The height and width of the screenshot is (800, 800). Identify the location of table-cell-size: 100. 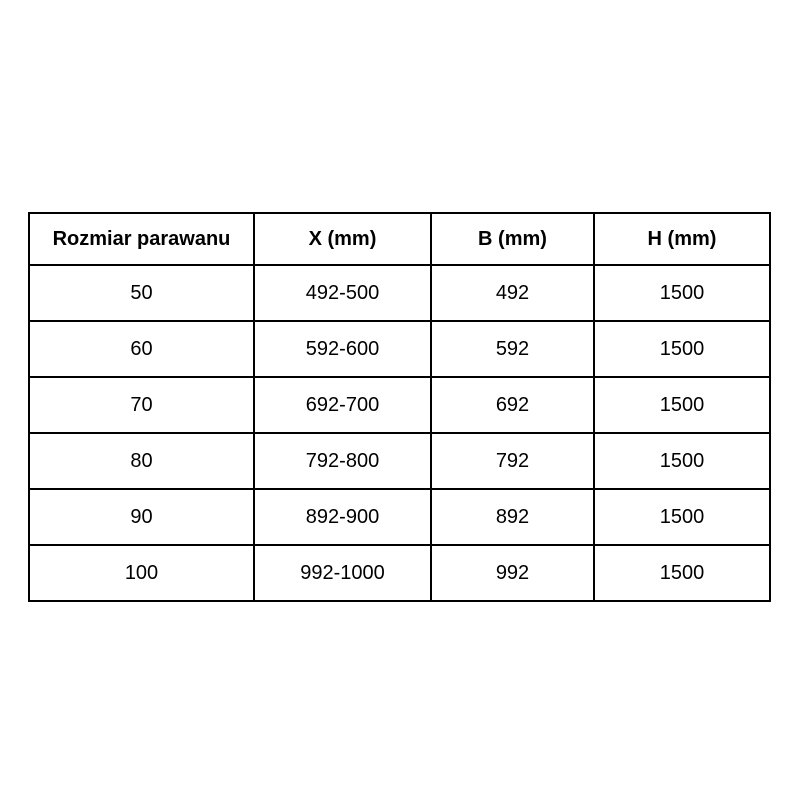
(141, 573).